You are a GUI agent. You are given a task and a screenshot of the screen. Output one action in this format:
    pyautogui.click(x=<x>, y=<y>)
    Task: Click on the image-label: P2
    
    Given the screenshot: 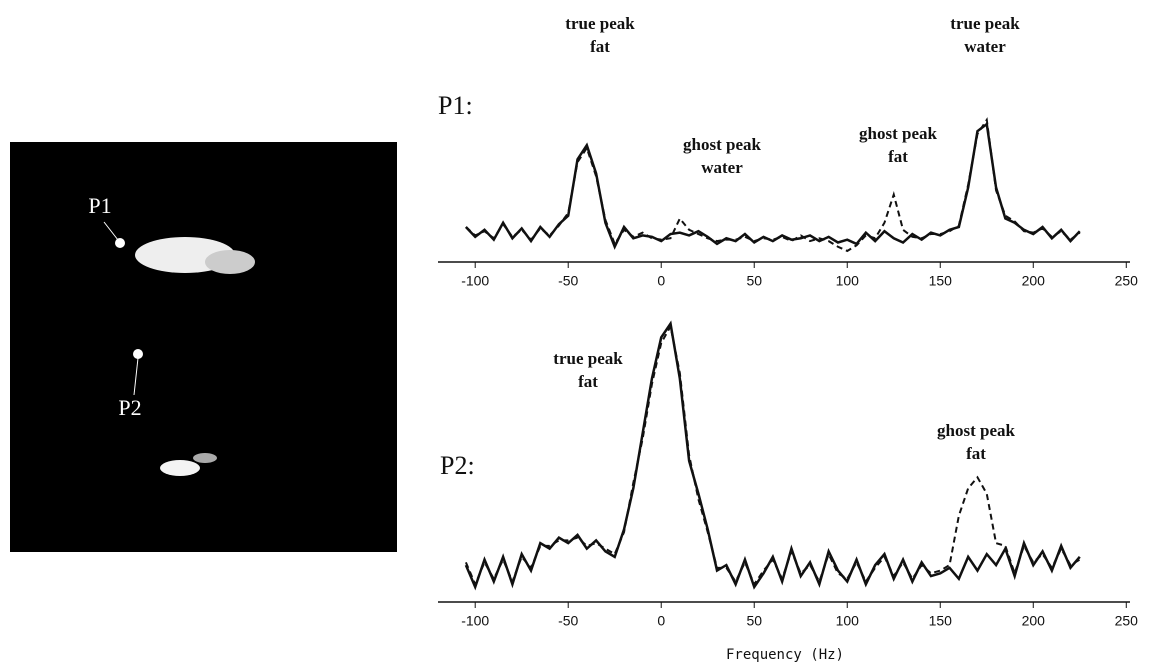 What is the action you would take?
    pyautogui.click(x=129, y=407)
    